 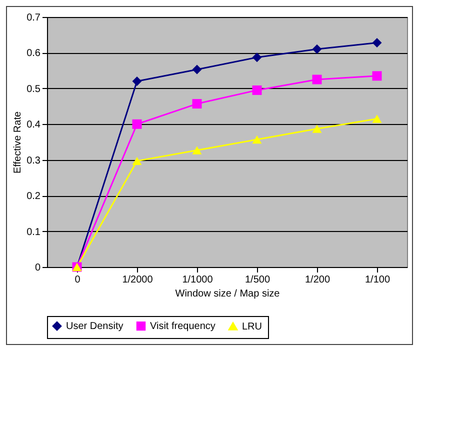 I want to click on x-tick-label: 1/500, so click(x=257, y=280).